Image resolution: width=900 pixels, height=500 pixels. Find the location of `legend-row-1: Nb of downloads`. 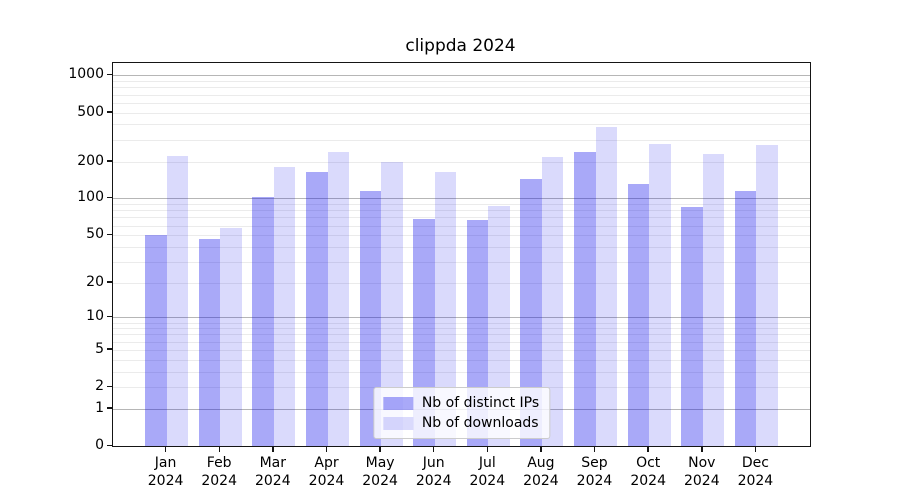

legend-row-1: Nb of downloads is located at coordinates (460, 423).